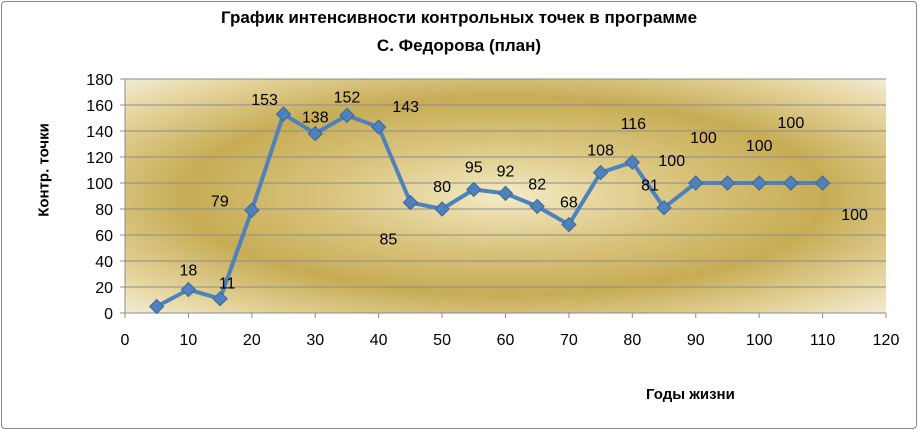 The image size is (918, 430). What do you see at coordinates (104, 210) in the screenshot?
I see `y-tick-label: 80` at bounding box center [104, 210].